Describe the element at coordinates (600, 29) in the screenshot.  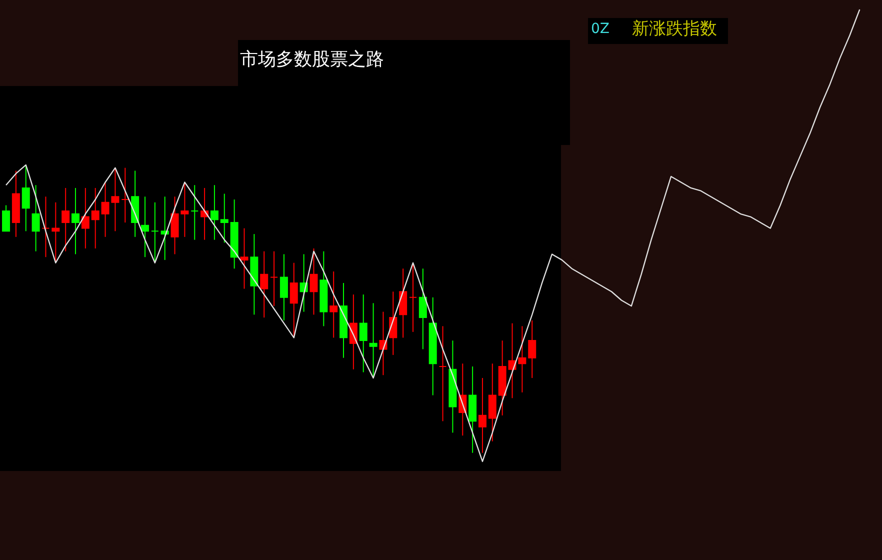
I see `text: 0Z` at that location.